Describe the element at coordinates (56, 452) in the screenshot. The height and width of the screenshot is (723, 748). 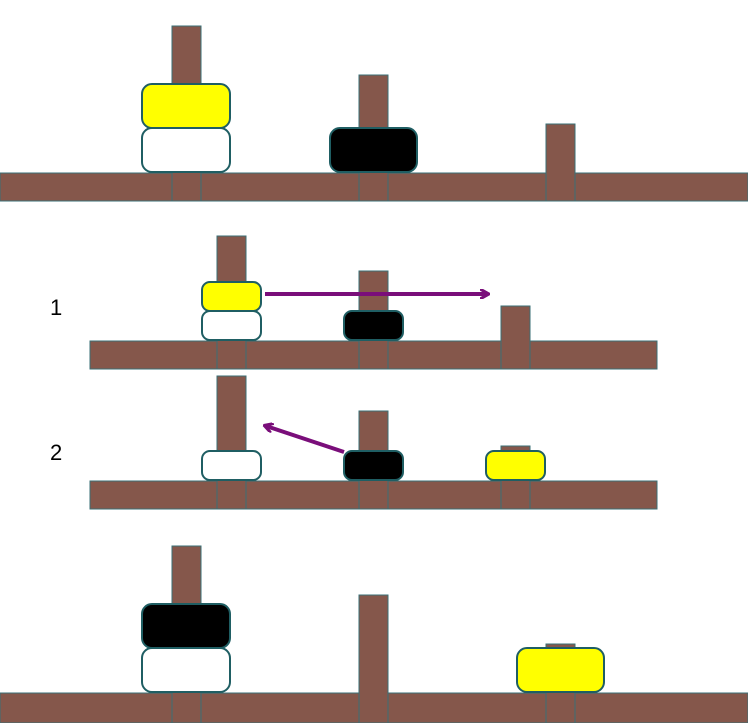
I see `step-2-label: 2` at that location.